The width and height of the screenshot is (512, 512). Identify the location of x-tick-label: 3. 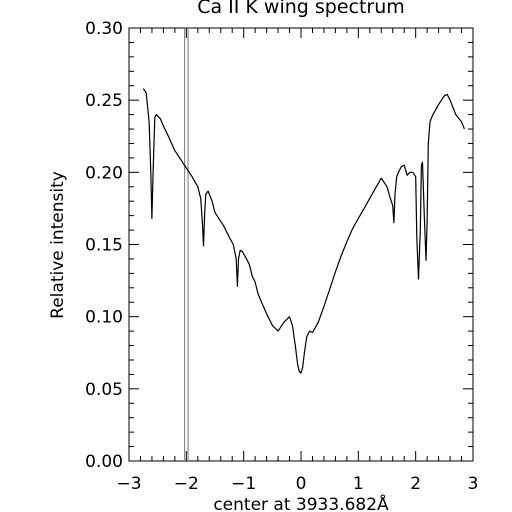
(473, 484).